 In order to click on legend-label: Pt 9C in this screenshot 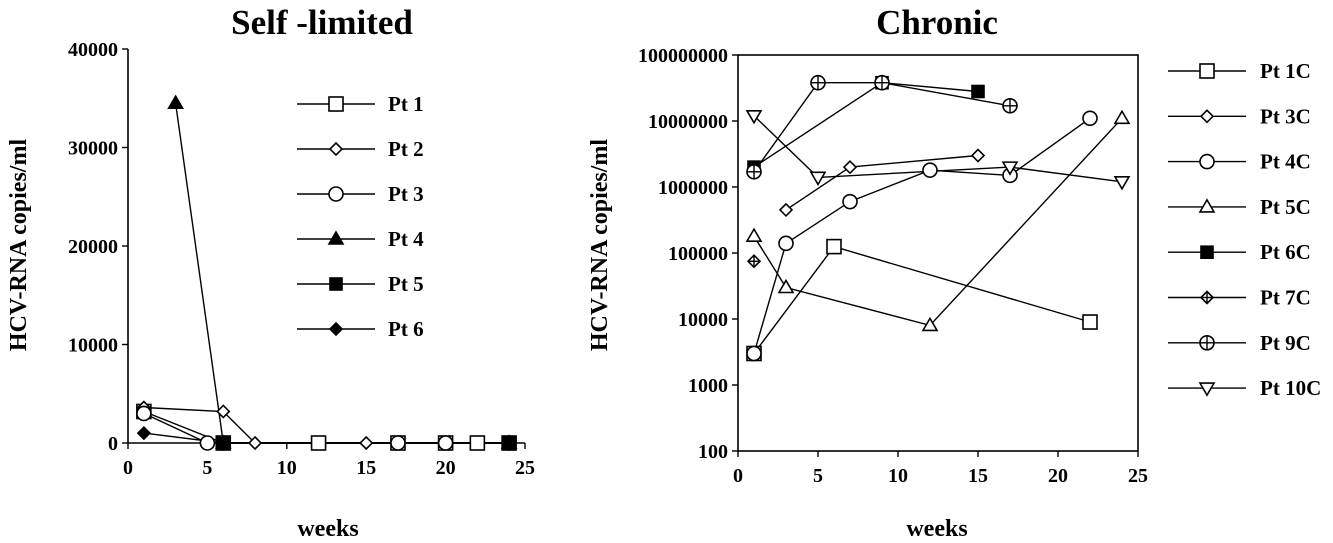, I will do `click(1285, 343)`.